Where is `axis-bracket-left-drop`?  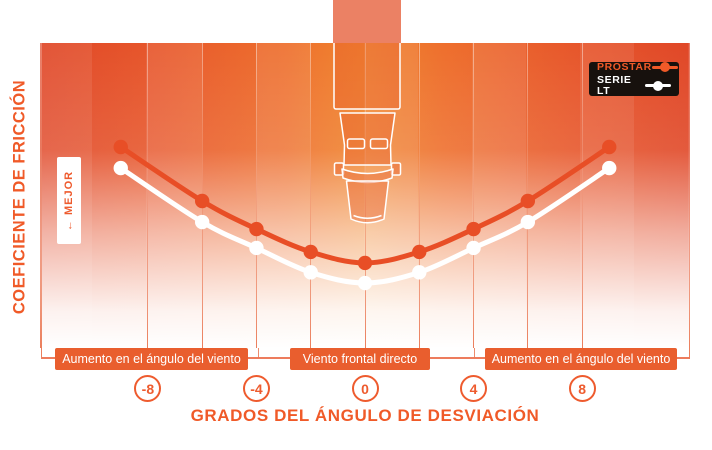 axis-bracket-left-drop is located at coordinates (41, 353).